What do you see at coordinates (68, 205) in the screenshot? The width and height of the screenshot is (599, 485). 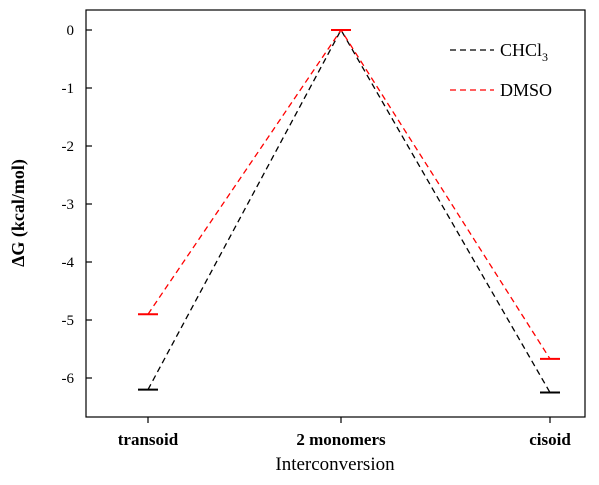 I see `y-tick-label: -3` at bounding box center [68, 205].